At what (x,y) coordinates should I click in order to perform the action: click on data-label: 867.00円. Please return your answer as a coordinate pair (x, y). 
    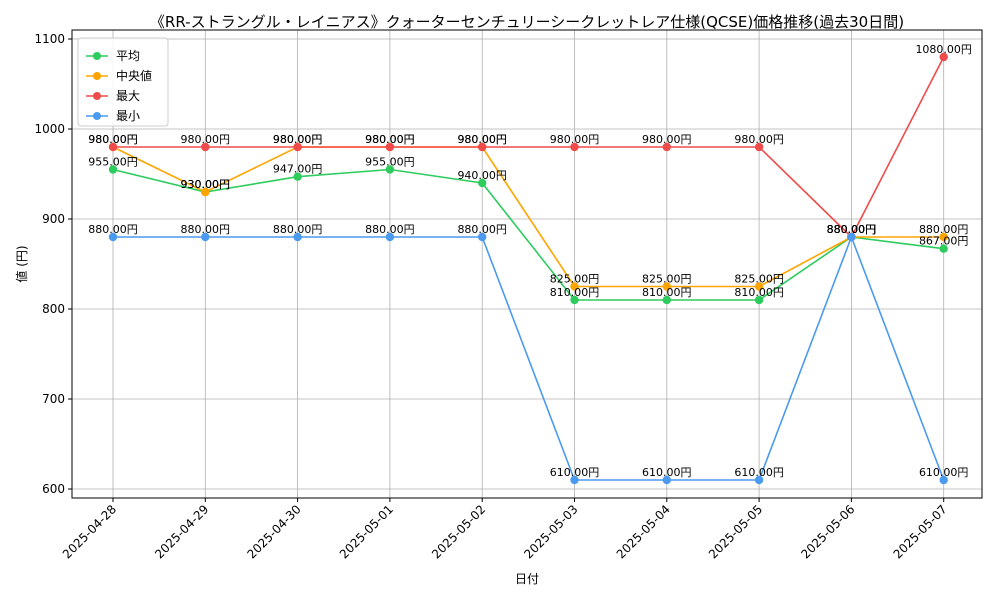
    Looking at the image, I should click on (944, 241).